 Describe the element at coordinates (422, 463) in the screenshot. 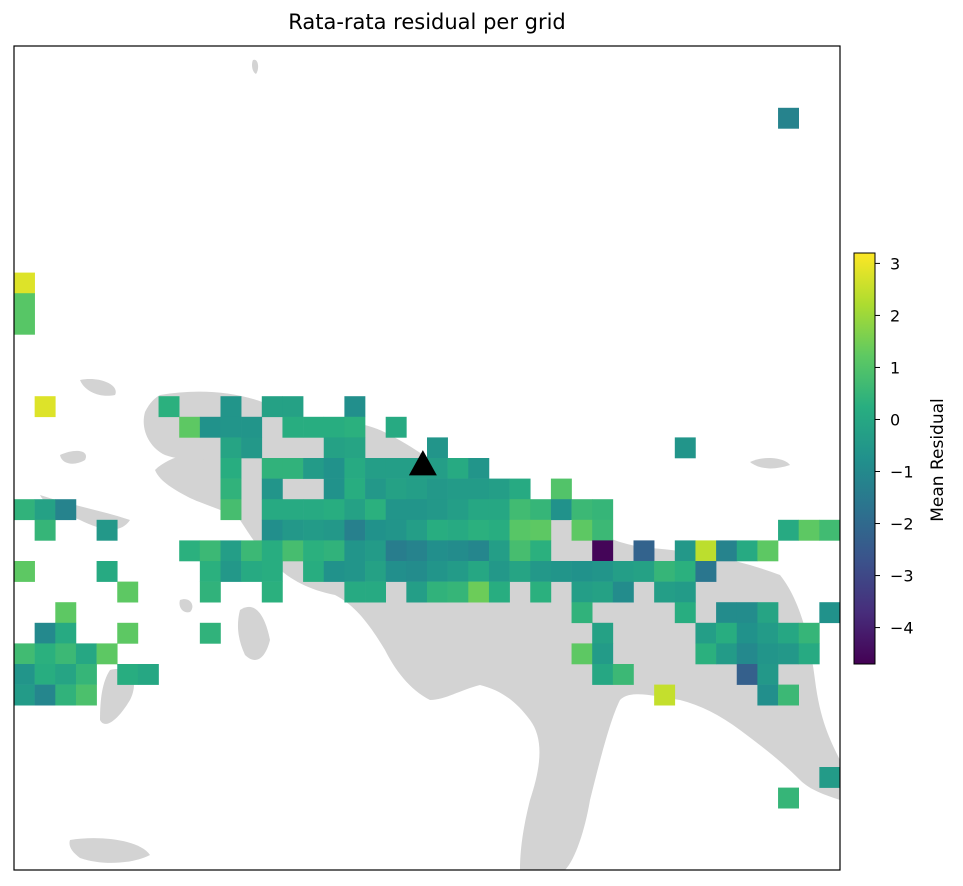

I see `marker-layer` at that location.